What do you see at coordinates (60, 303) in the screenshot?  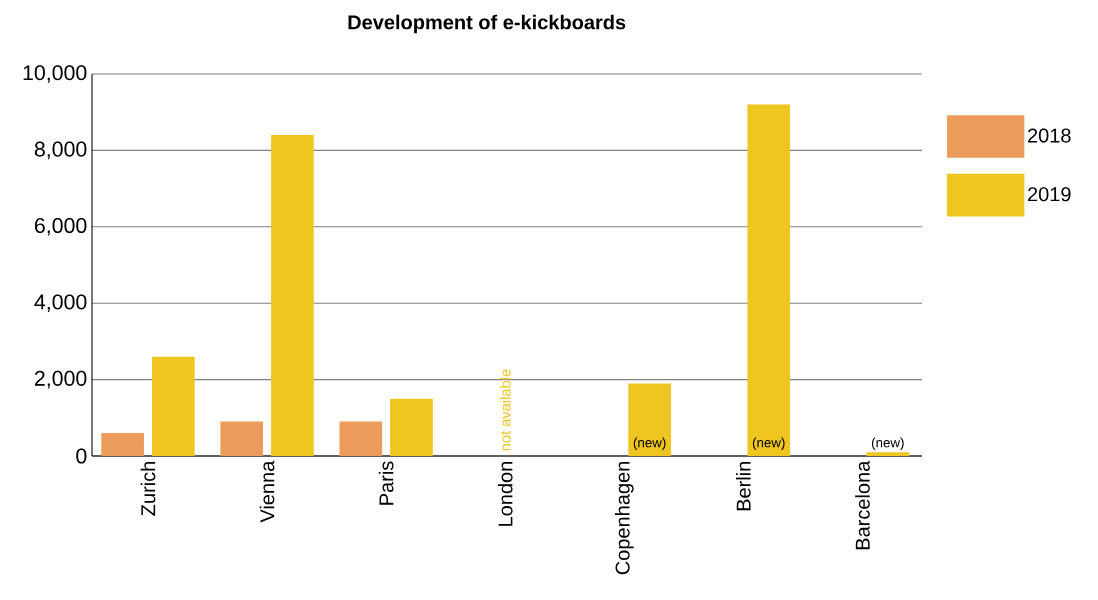 I see `y-tick-label: 4,000` at bounding box center [60, 303].